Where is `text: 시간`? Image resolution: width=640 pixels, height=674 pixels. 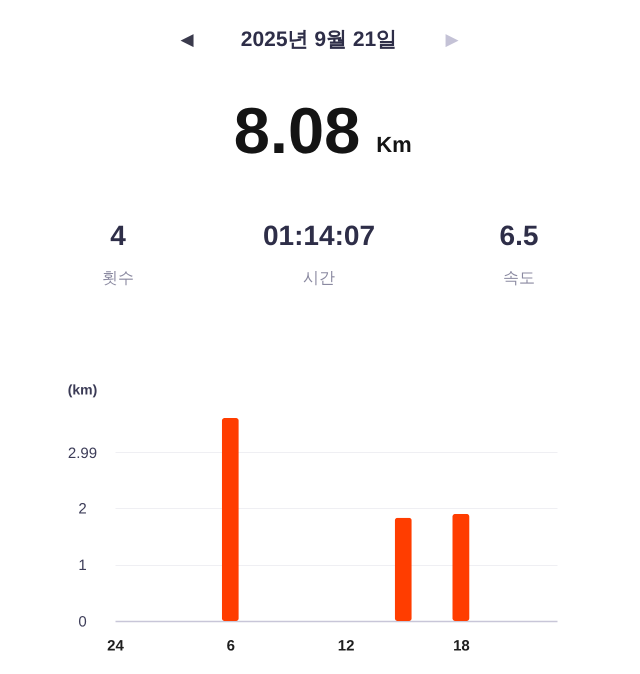
text: 시간 is located at coordinates (319, 278).